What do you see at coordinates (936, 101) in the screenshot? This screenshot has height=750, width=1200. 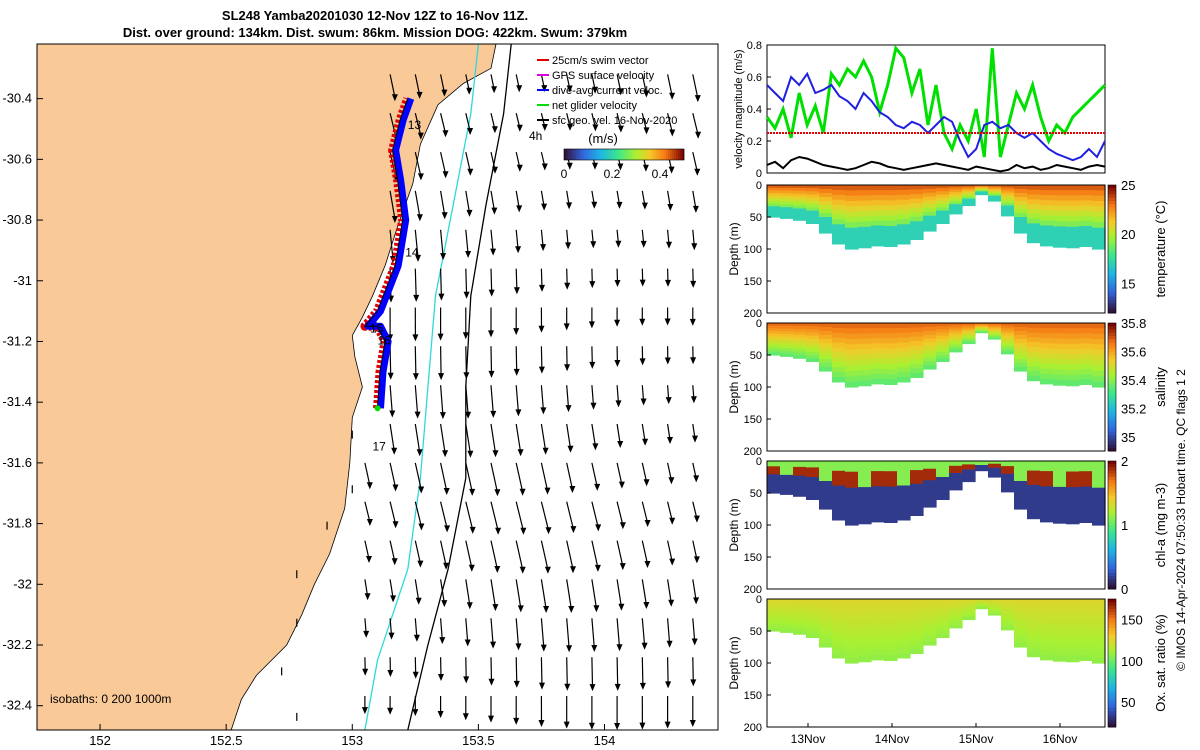 I see `velocity-series-line` at bounding box center [936, 101].